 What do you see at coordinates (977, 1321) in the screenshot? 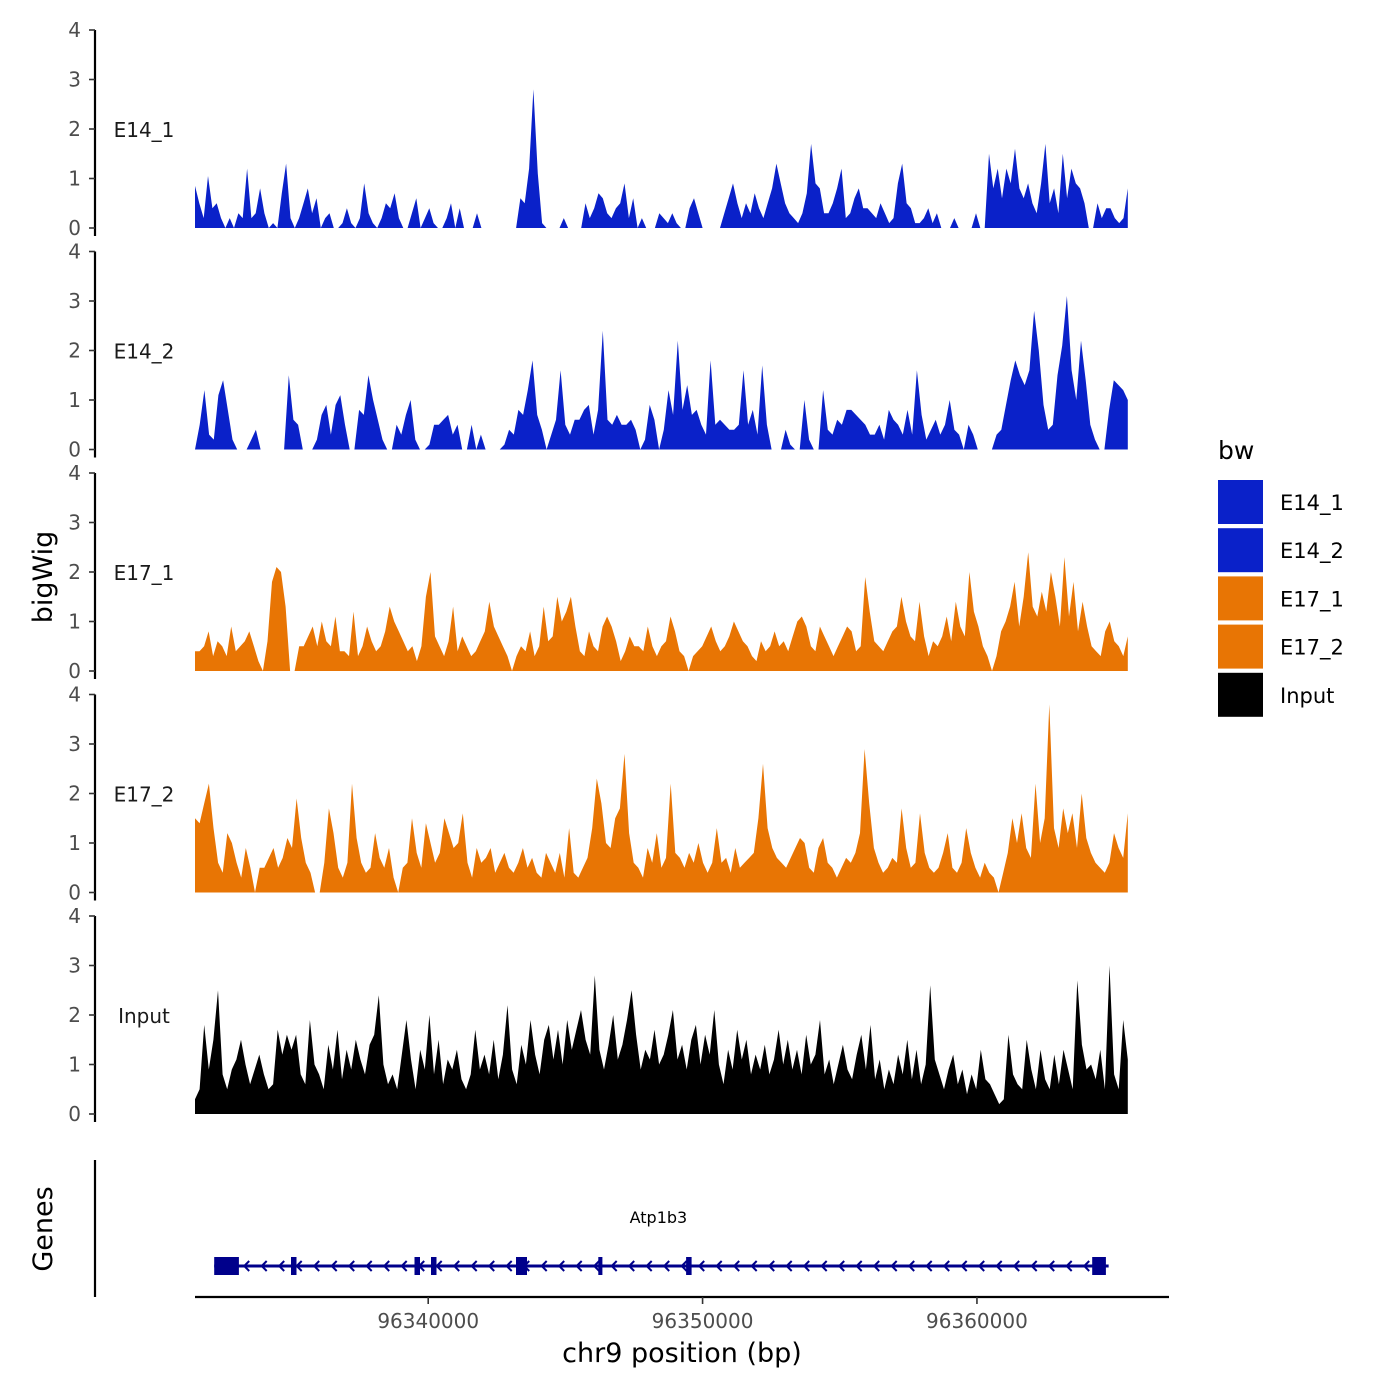
I see `x-tick-label: 96360000` at bounding box center [977, 1321].